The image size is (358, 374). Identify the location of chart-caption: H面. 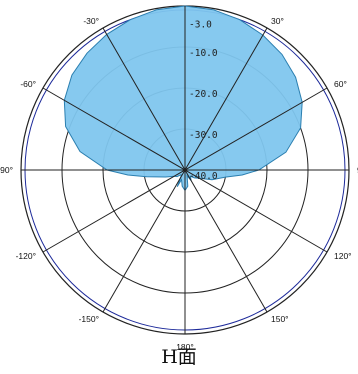
(179, 357).